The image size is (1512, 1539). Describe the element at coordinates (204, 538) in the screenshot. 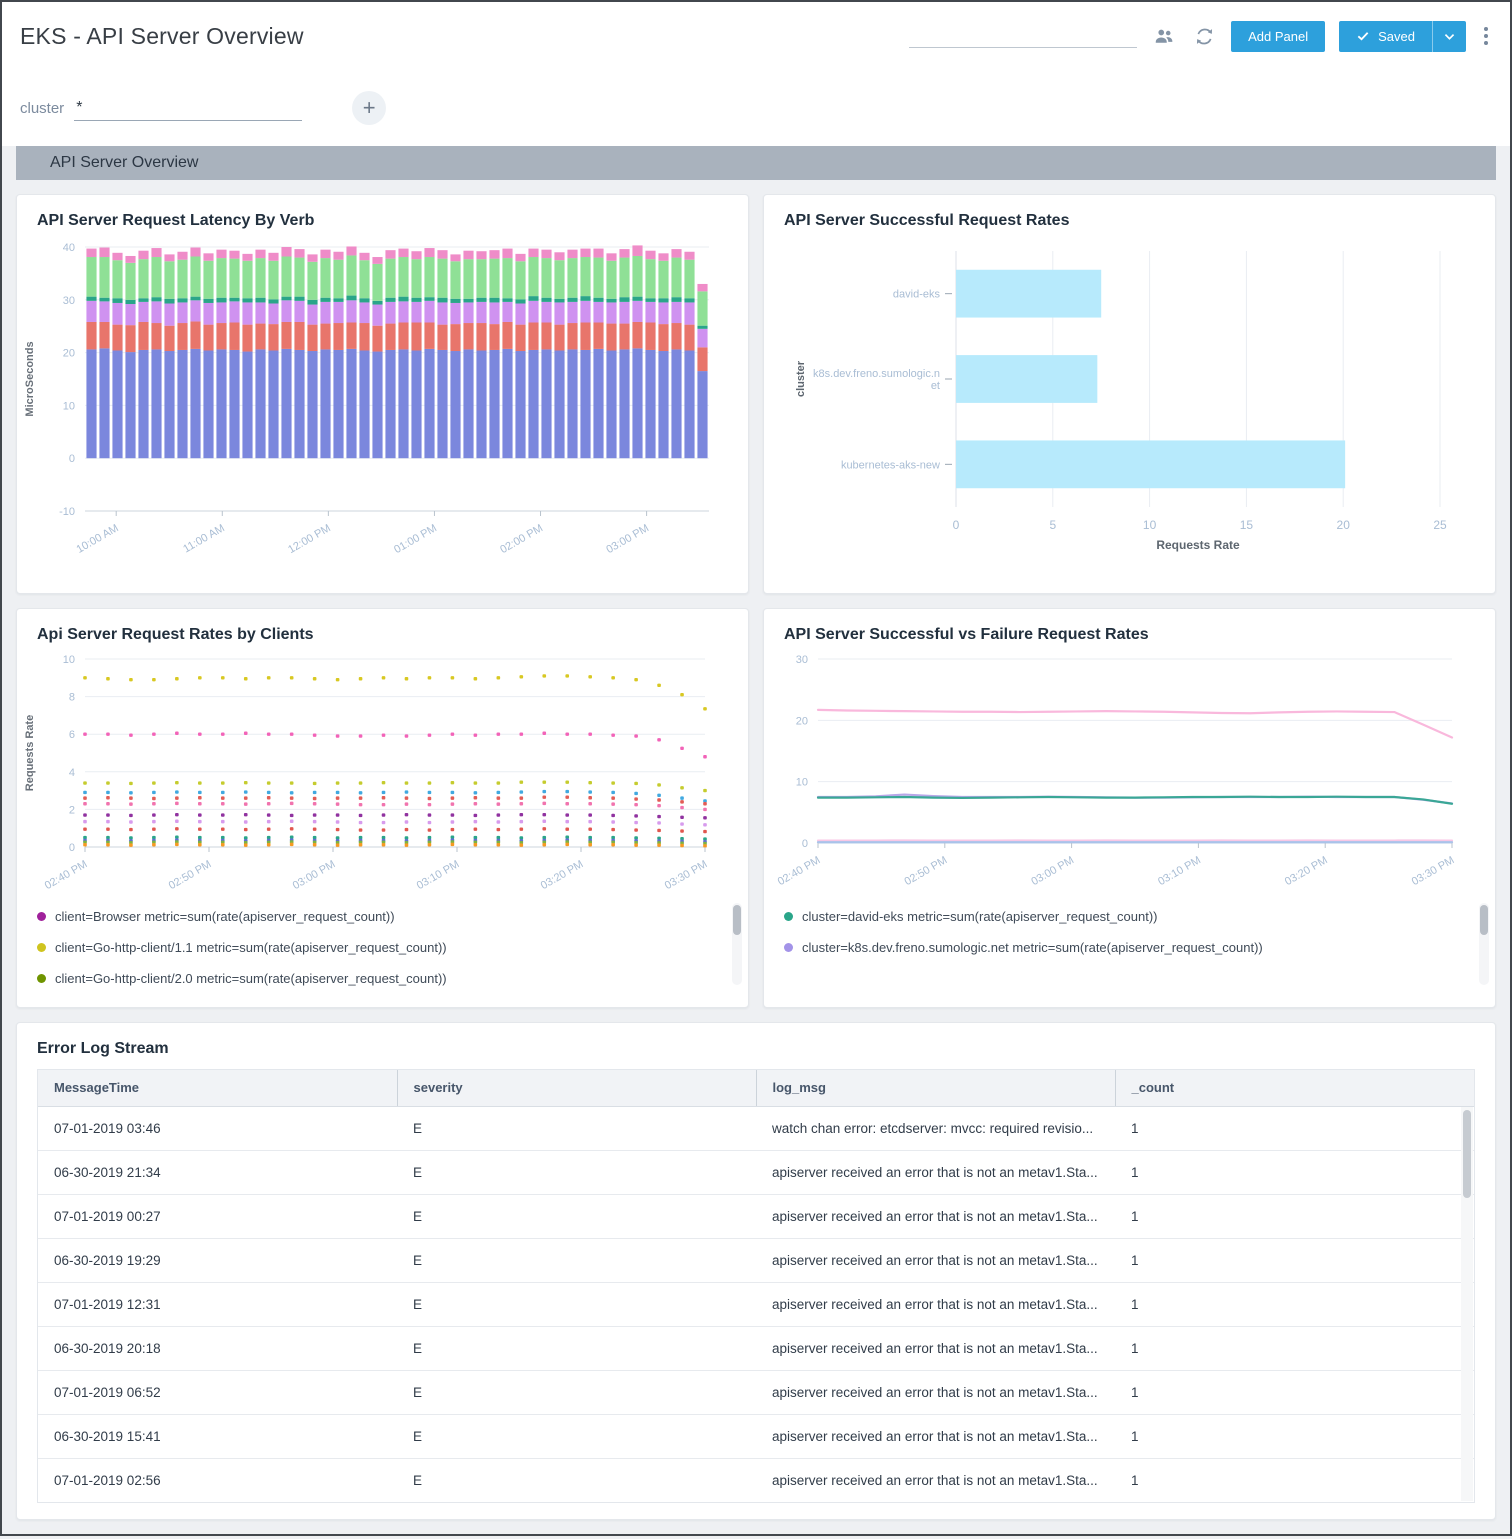

I see `svg-text: 11:00 AM` at that location.